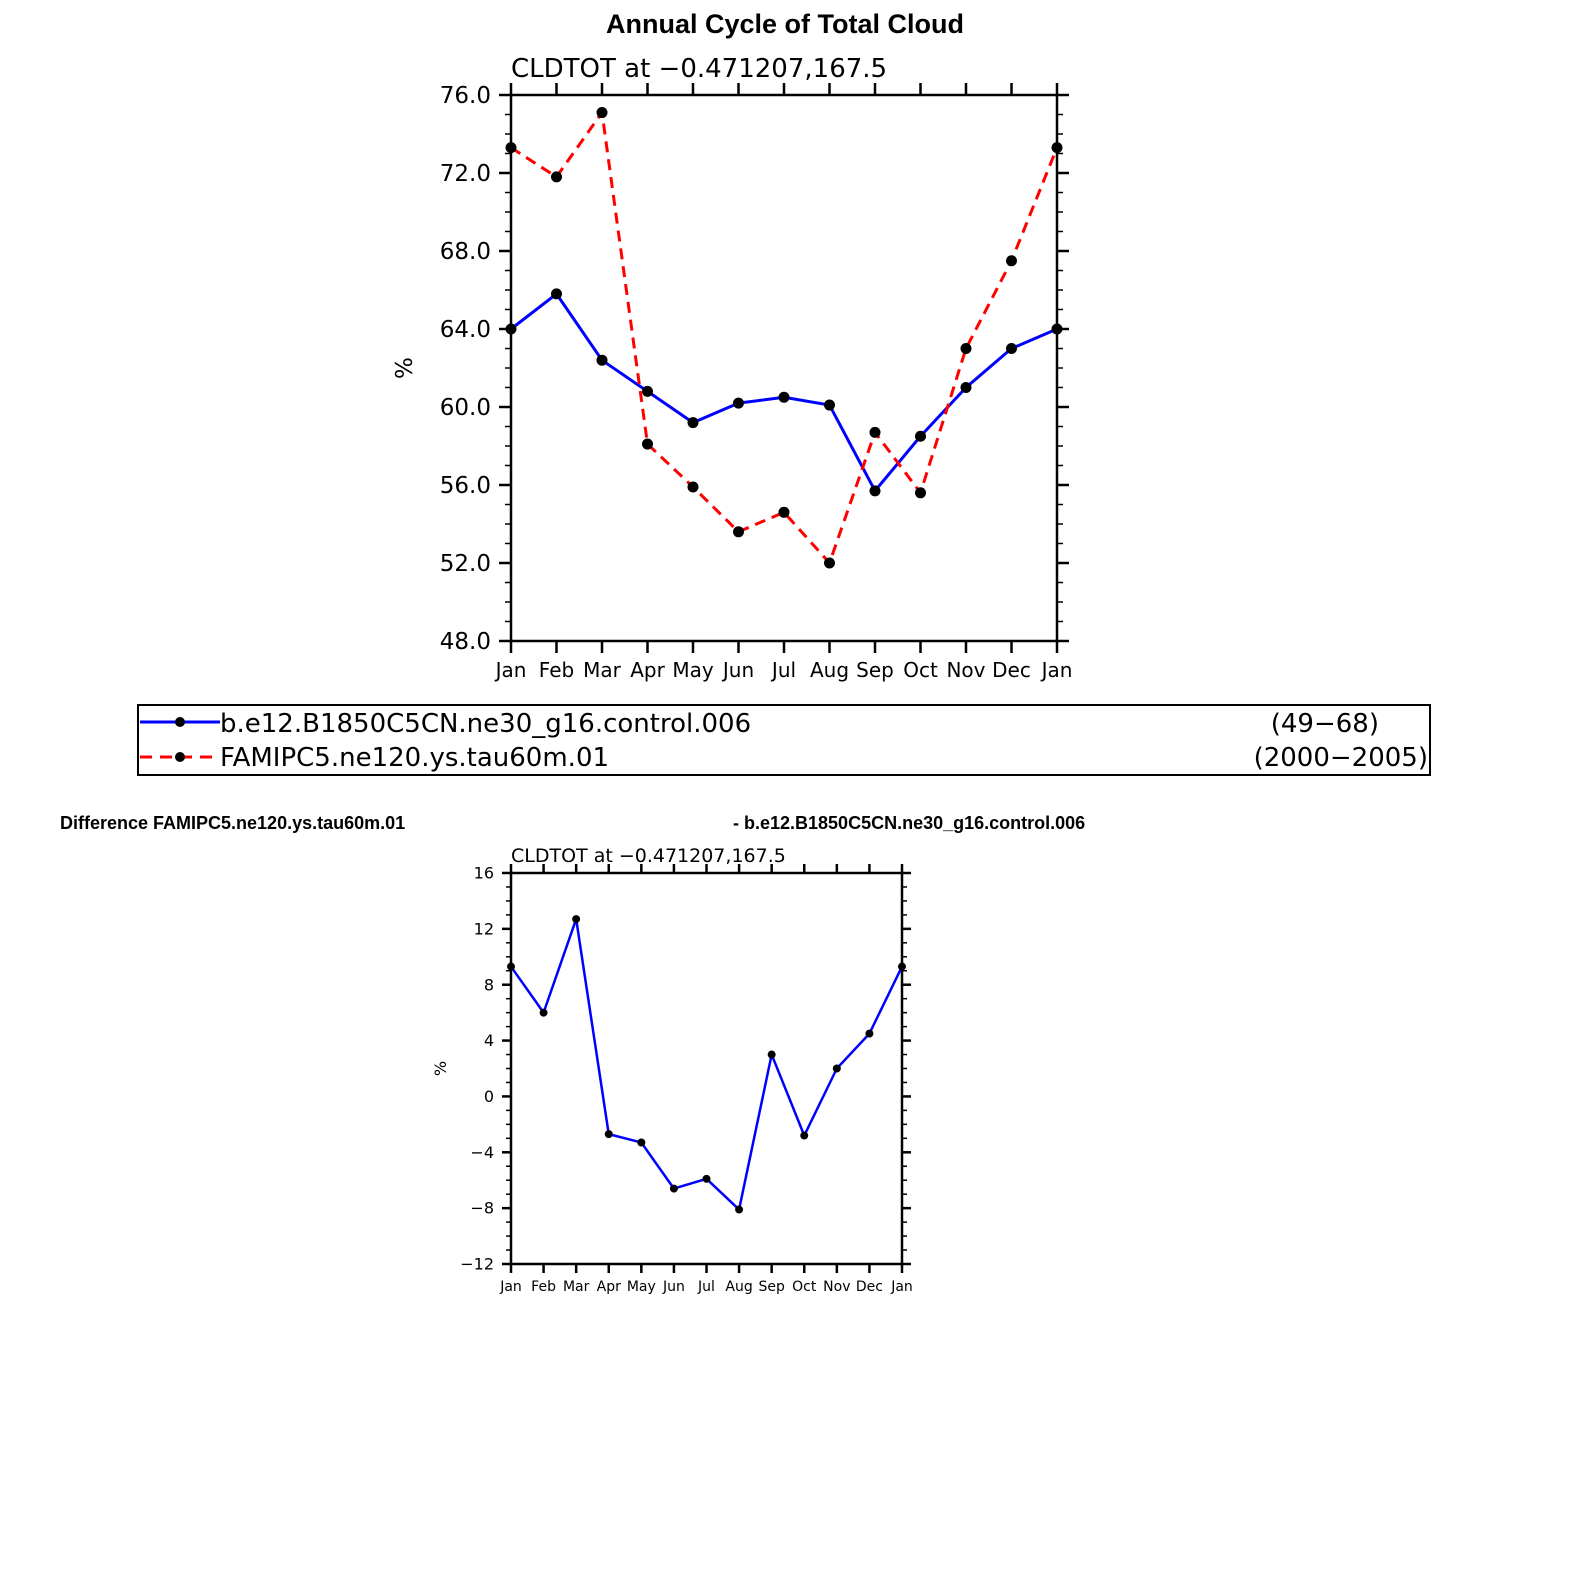 The width and height of the screenshot is (1575, 1580). Describe the element at coordinates (465, 174) in the screenshot. I see `y-tick-label: 72.0` at that location.